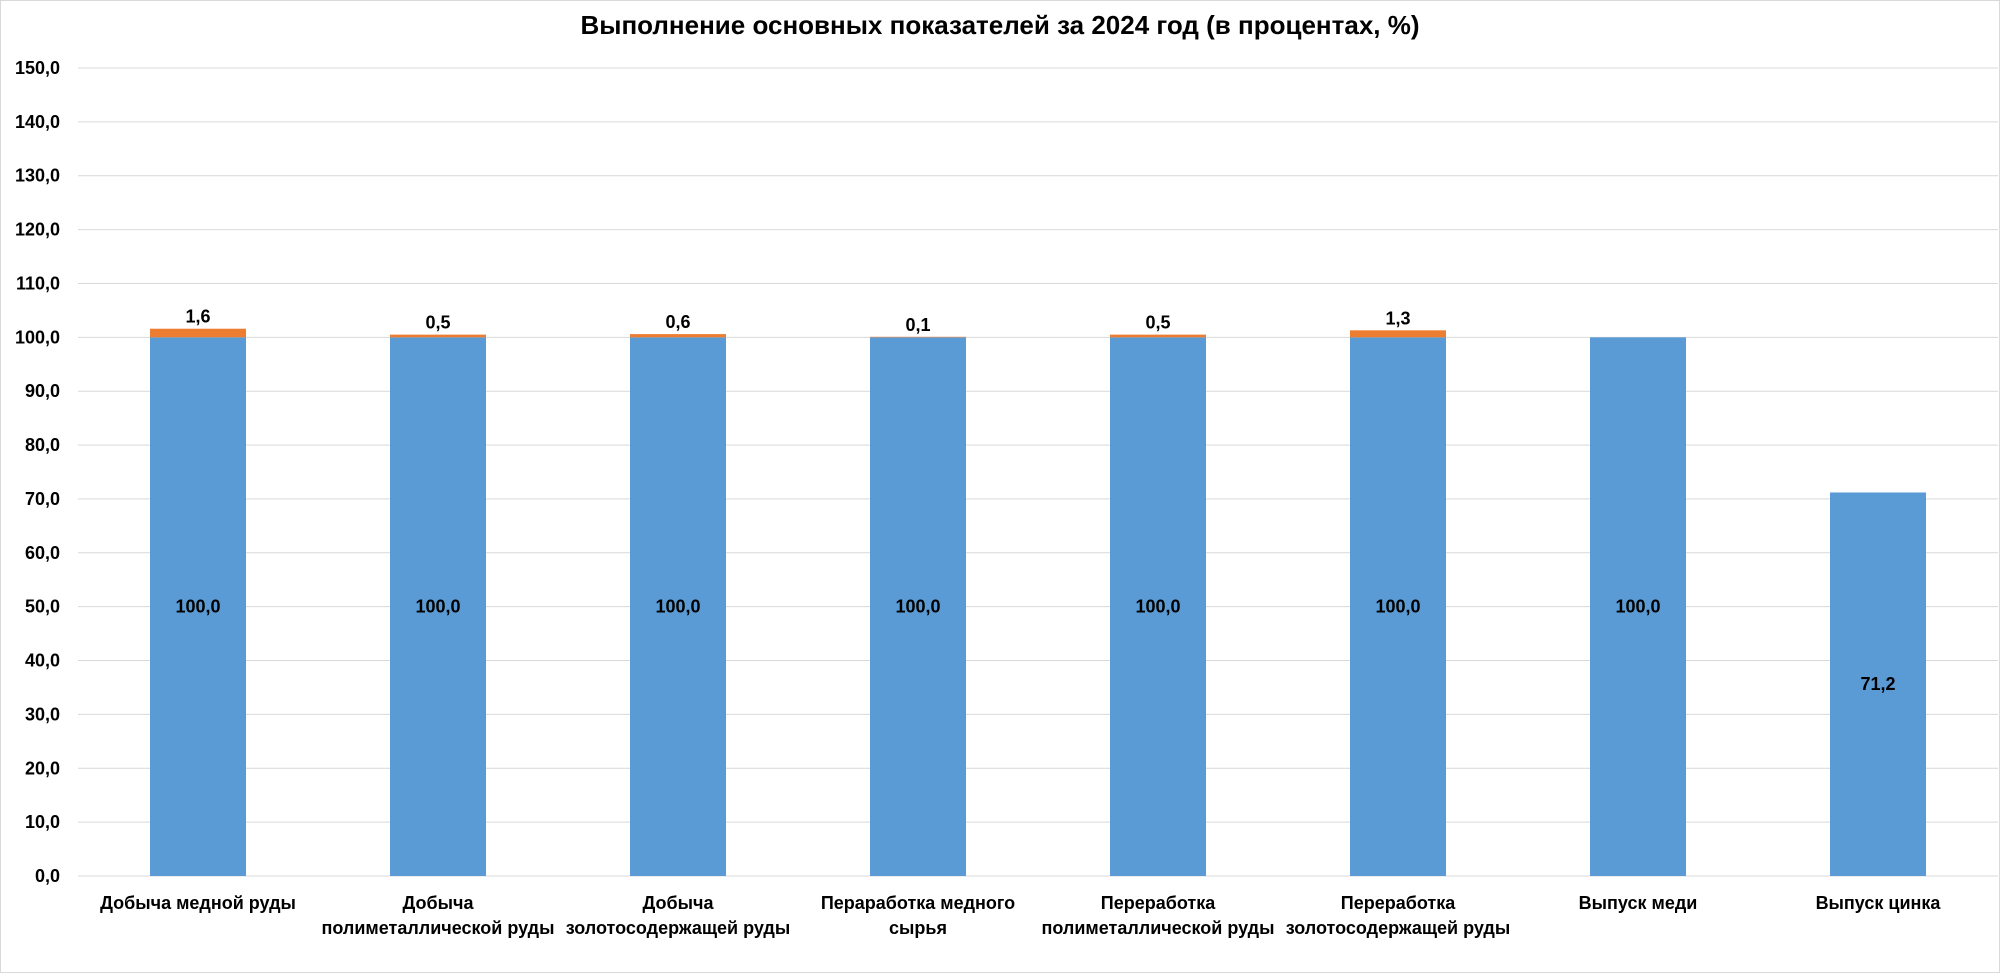 This screenshot has width=2000, height=973. I want to click on y-tick-label: 100,0, so click(37, 337).